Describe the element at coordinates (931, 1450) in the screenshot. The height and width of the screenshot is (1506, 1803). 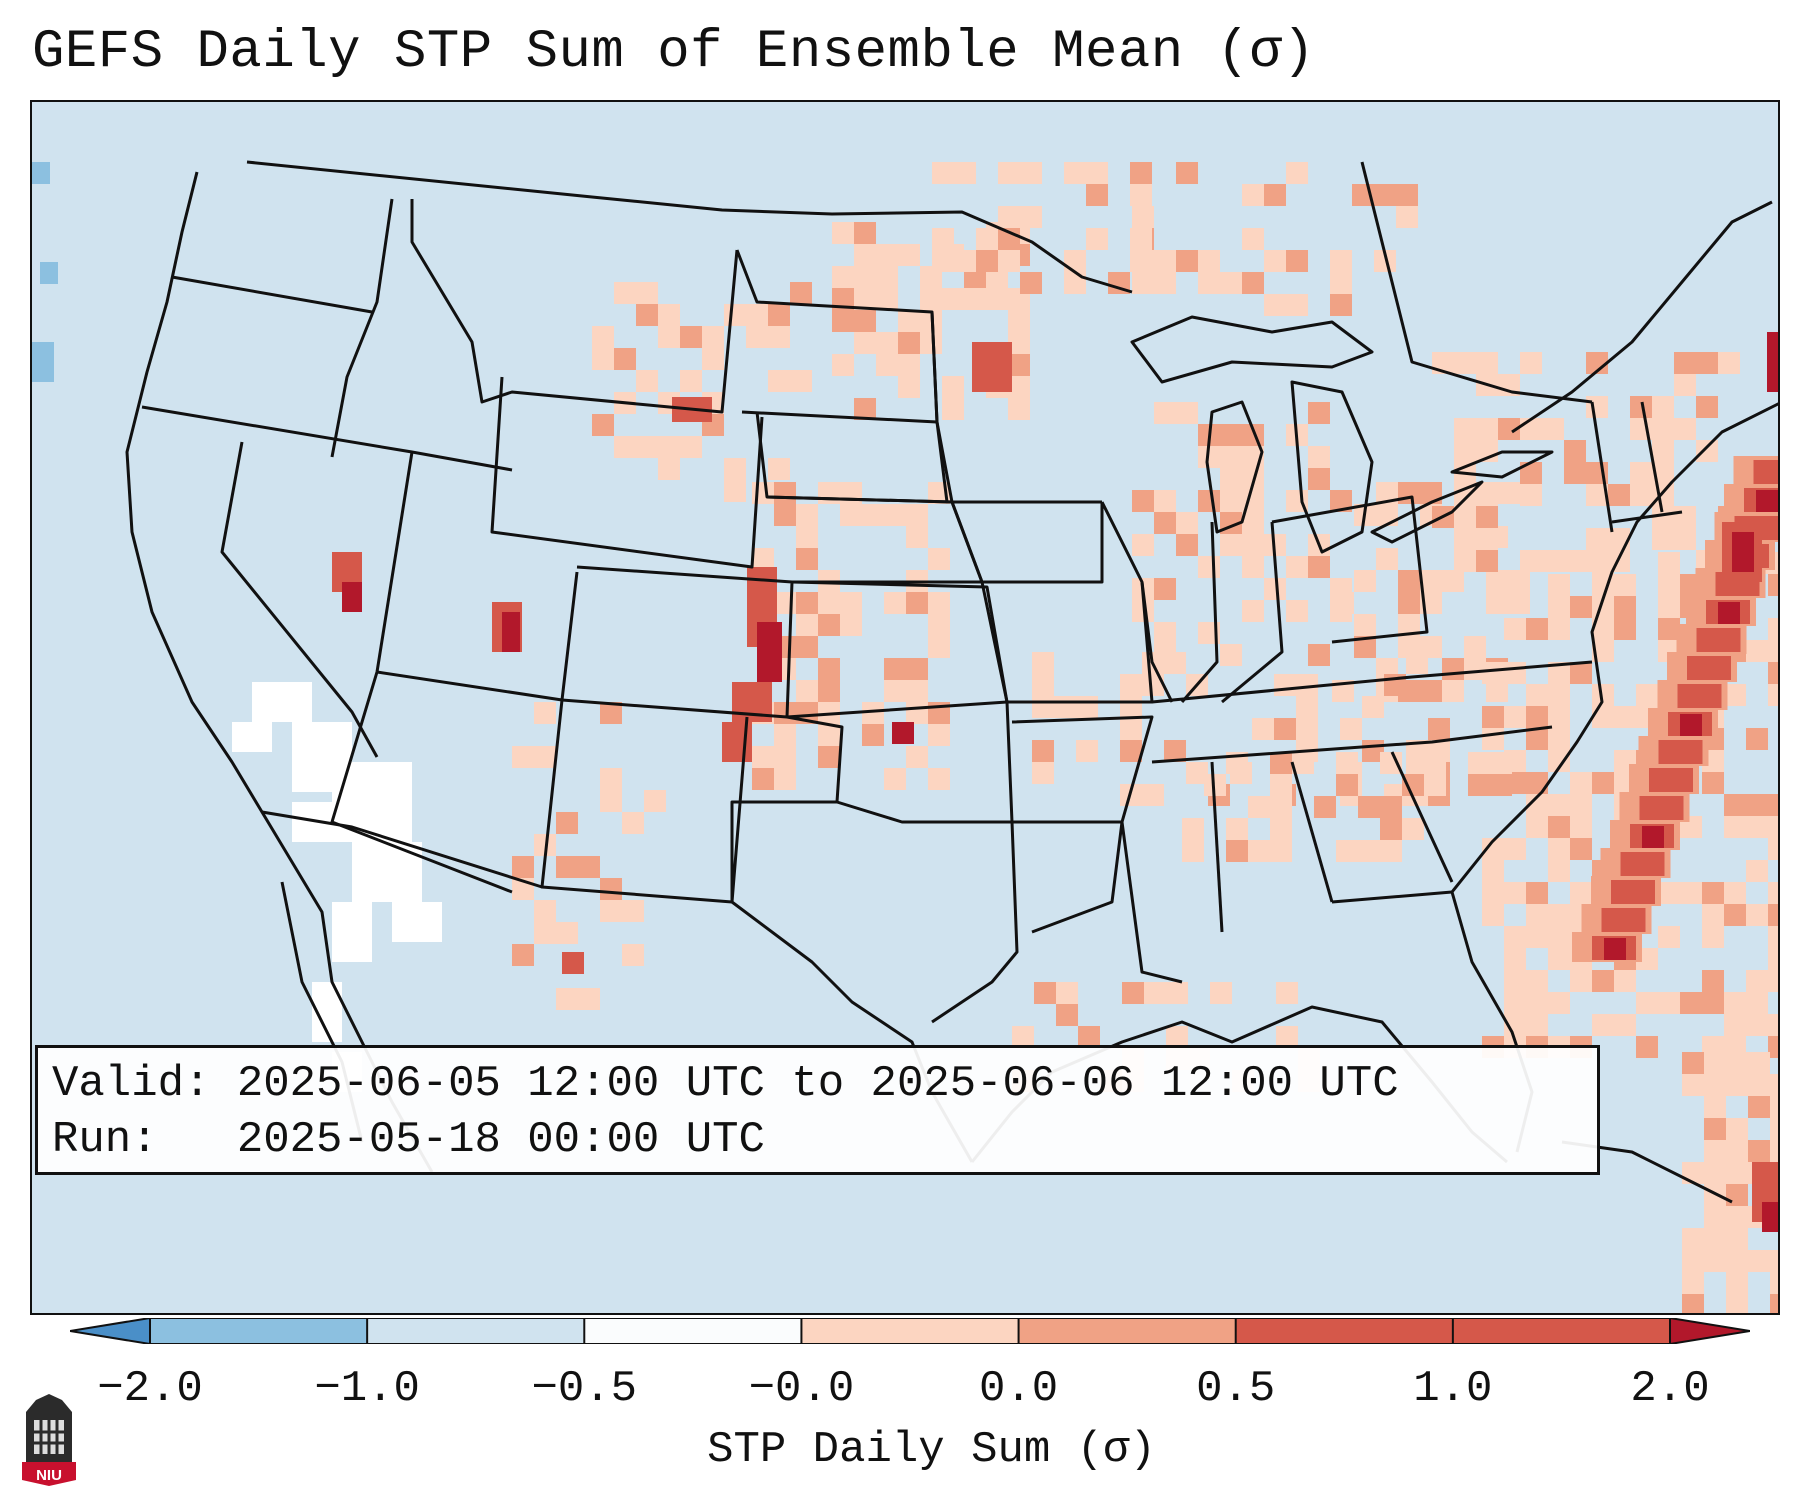
I see `colorbar-label: STP Daily Sum (σ)` at that location.